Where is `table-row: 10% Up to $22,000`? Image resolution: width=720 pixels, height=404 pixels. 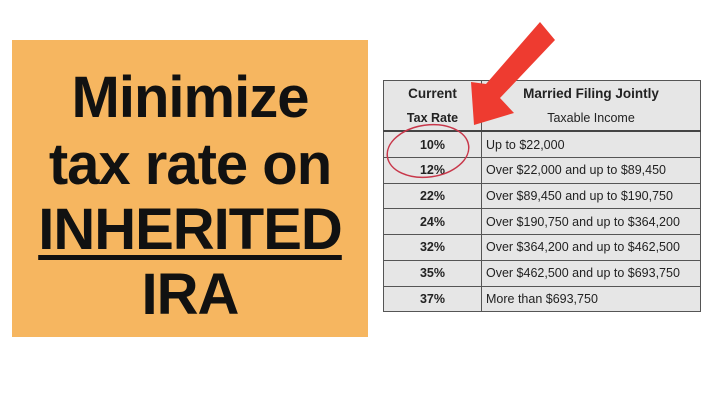 table-row: 10% Up to $22,000 is located at coordinates (542, 144).